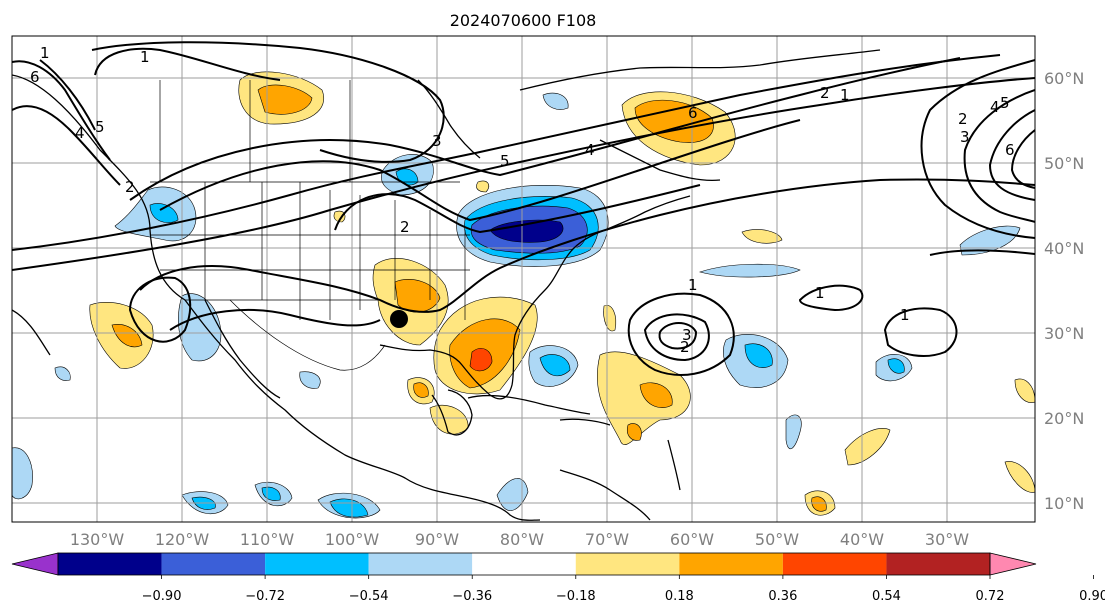 This screenshot has height=615, width=1105. What do you see at coordinates (481, 360) in the screenshot?
I see `positive-anomaly-peak` at bounding box center [481, 360].